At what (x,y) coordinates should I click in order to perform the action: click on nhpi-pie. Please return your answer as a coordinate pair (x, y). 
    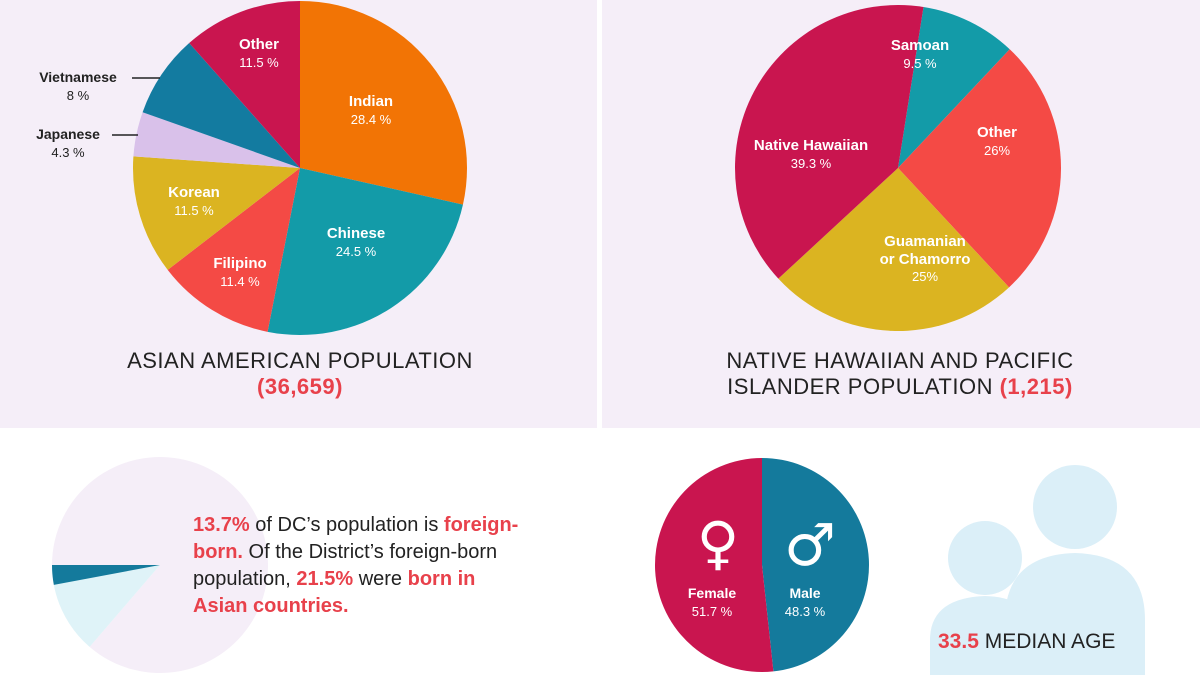
    Looking at the image, I should click on (898, 168).